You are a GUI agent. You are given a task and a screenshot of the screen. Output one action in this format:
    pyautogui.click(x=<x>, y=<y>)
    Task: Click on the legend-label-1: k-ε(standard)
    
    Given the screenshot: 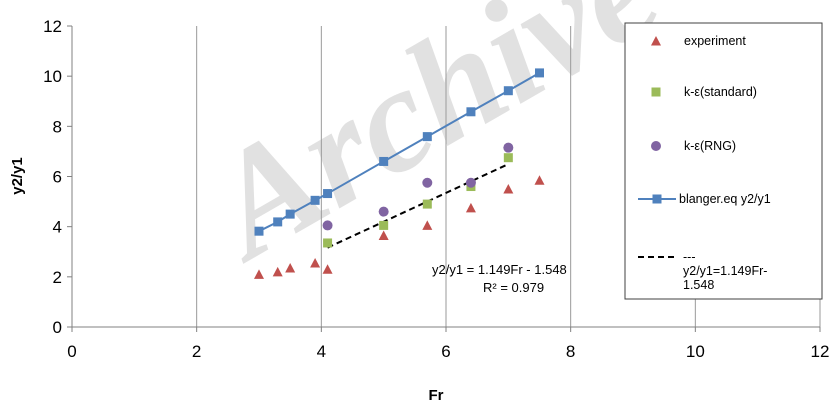 What is the action you would take?
    pyautogui.click(x=720, y=92)
    